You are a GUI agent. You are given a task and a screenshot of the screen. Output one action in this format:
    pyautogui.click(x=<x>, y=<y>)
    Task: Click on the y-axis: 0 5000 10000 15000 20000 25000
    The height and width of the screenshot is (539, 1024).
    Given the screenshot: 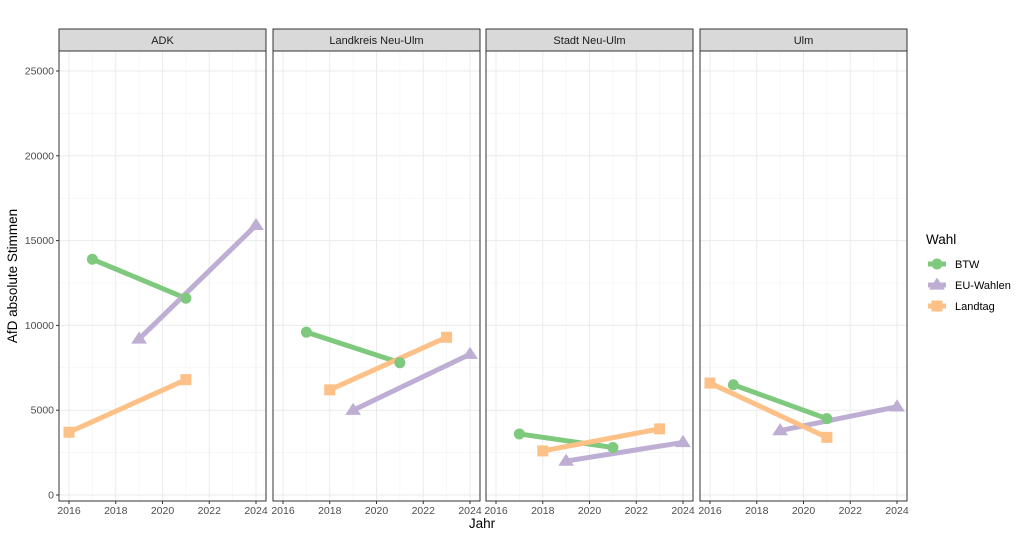 What is the action you would take?
    pyautogui.click(x=42, y=284)
    